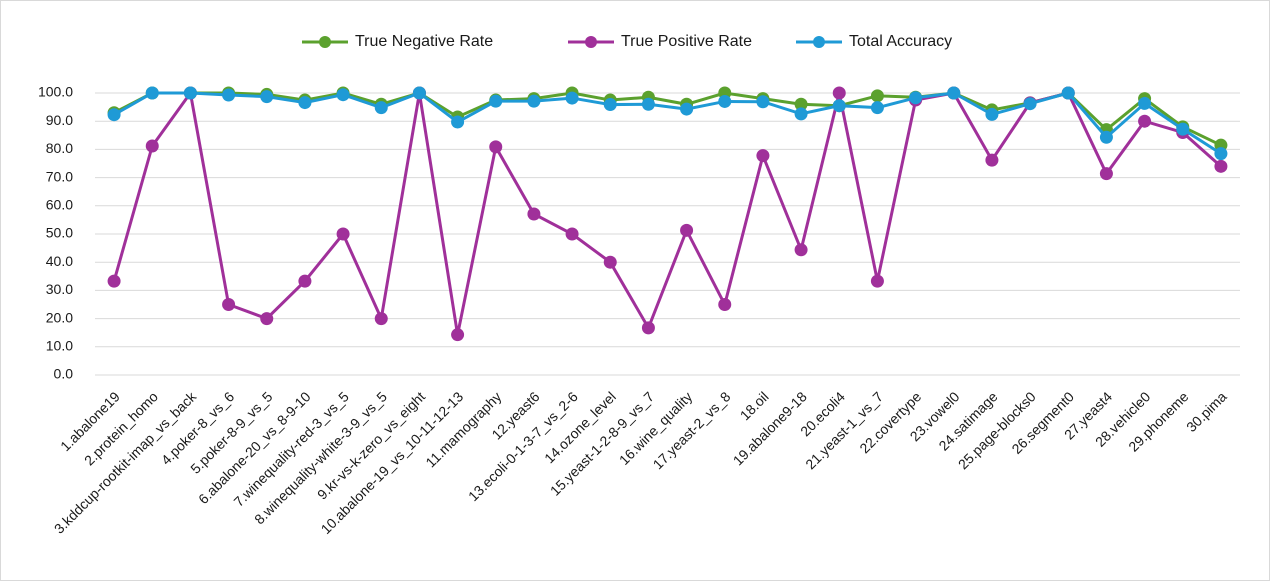 The height and width of the screenshot is (581, 1270). What do you see at coordinates (686, 41) in the screenshot?
I see `legend-label: True Positive Rate` at bounding box center [686, 41].